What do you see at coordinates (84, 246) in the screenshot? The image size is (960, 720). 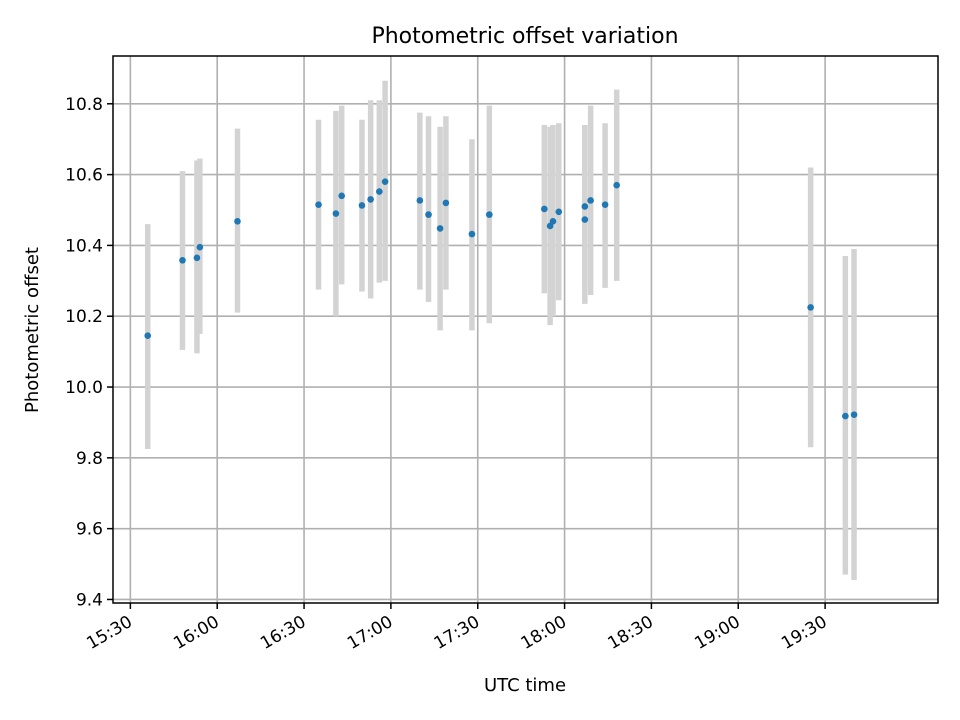 I see `y-tick-label: 10.4` at bounding box center [84, 246].